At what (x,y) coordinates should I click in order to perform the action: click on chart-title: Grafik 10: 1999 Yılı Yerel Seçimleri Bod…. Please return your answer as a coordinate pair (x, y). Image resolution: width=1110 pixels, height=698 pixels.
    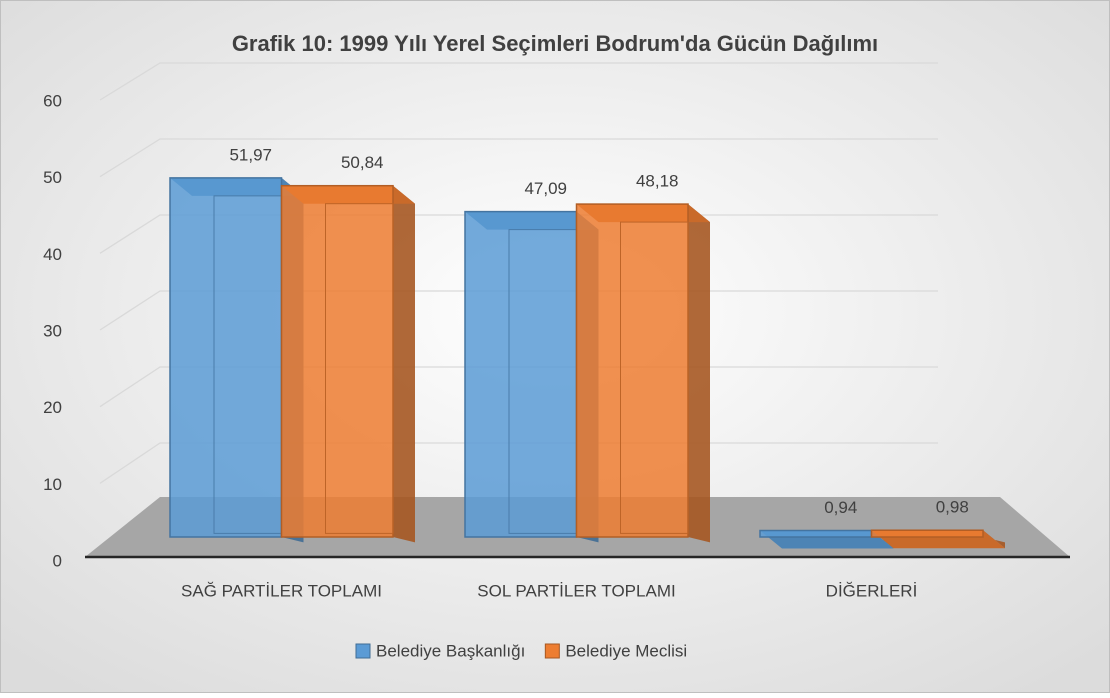
    Looking at the image, I should click on (555, 43).